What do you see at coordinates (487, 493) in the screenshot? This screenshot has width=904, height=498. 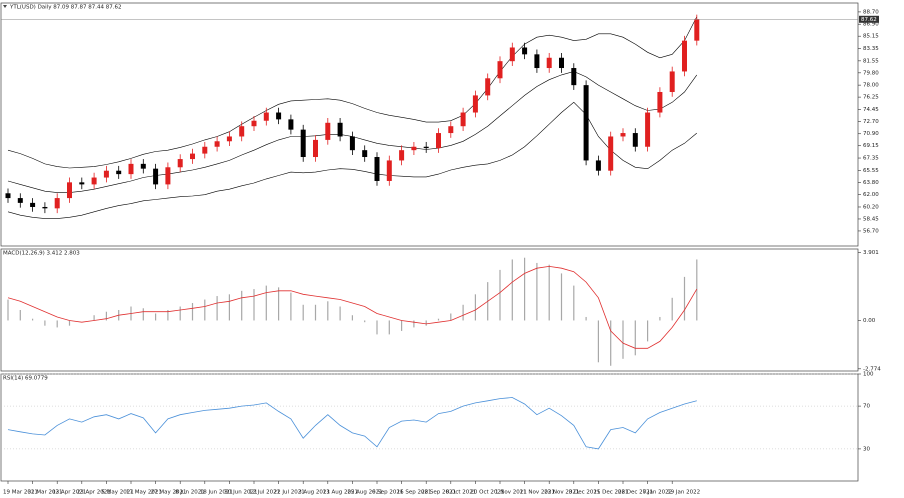 I see `x-tick-label: 20 Oct 2021` at bounding box center [487, 493].